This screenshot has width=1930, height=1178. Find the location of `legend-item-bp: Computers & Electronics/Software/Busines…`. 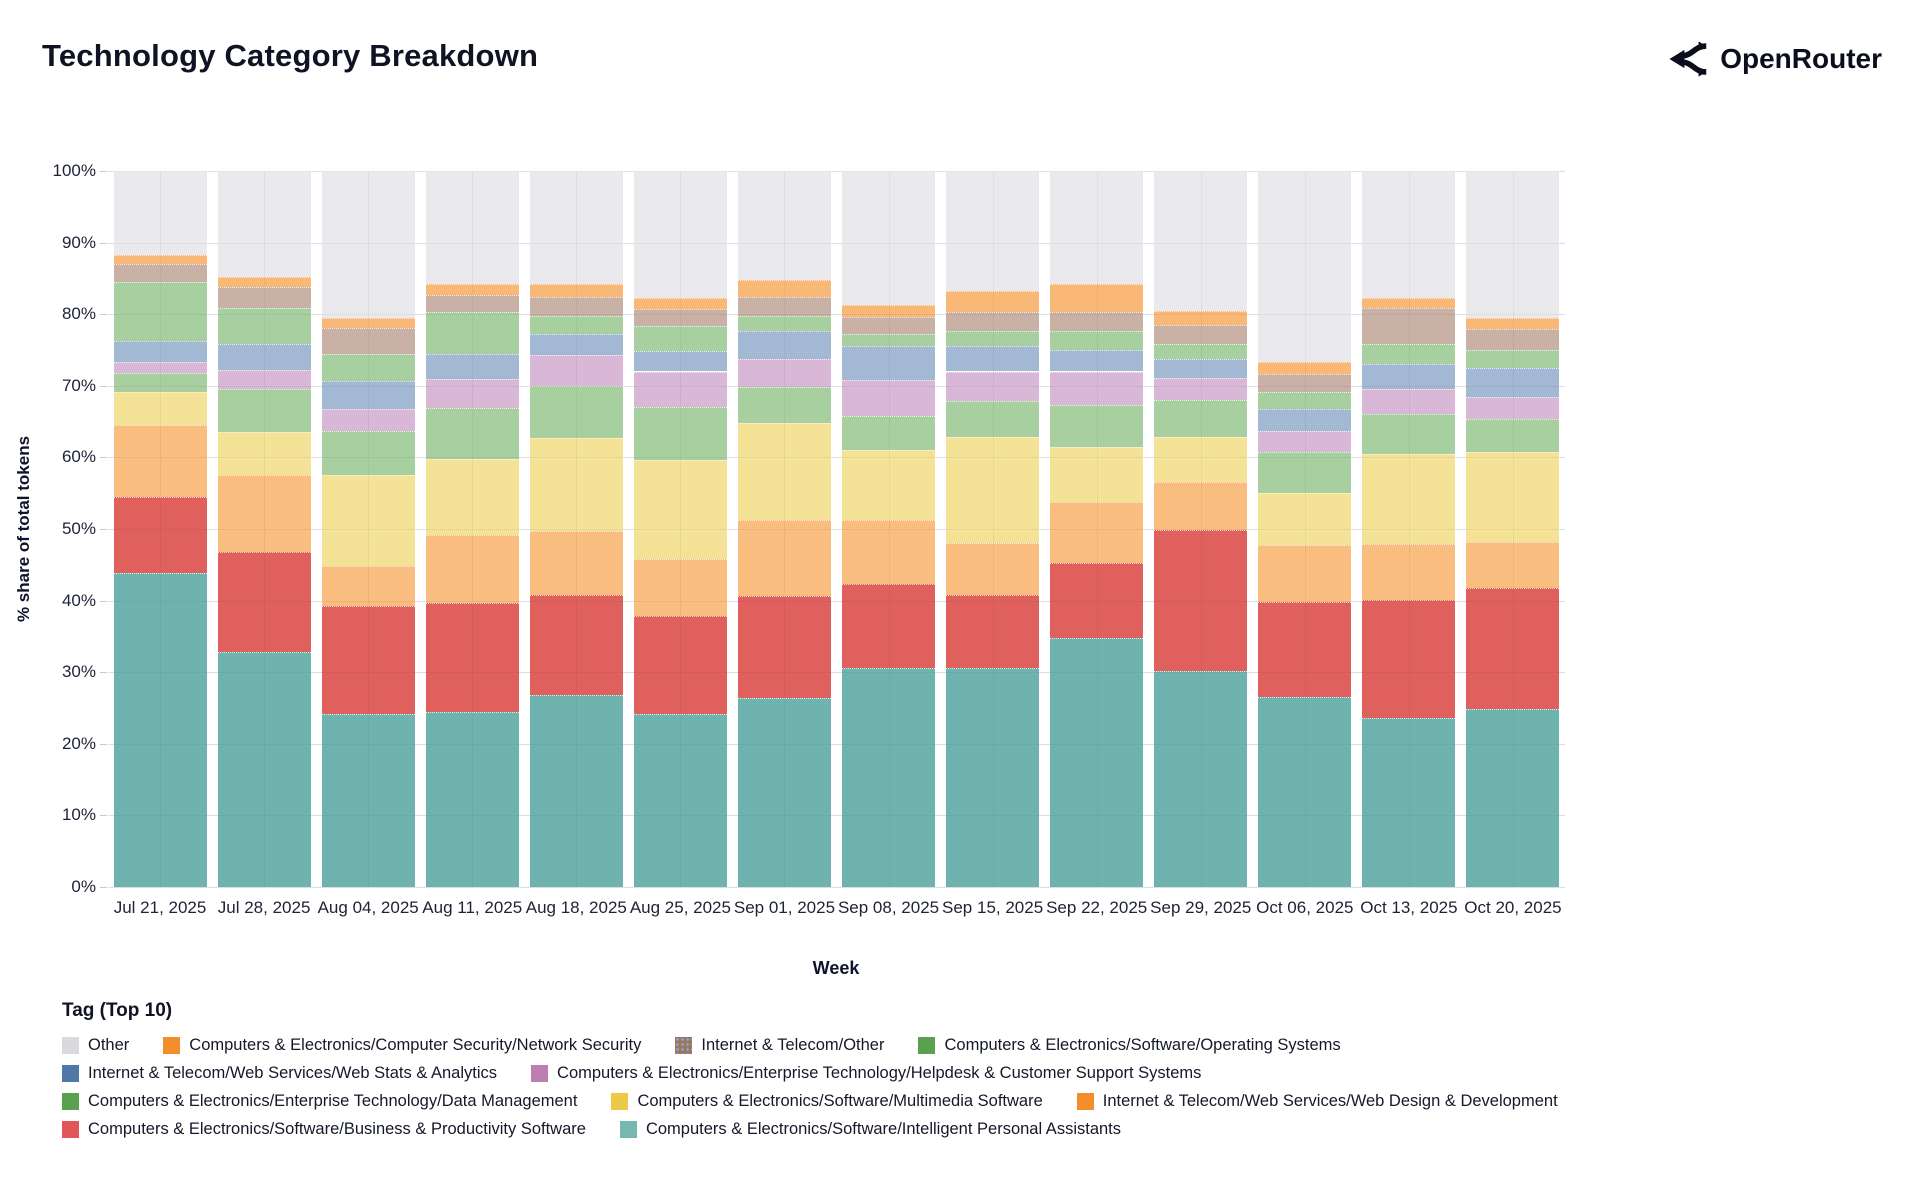

legend-item-bp: Computers & Electronics/Software/Busines… is located at coordinates (324, 1129).